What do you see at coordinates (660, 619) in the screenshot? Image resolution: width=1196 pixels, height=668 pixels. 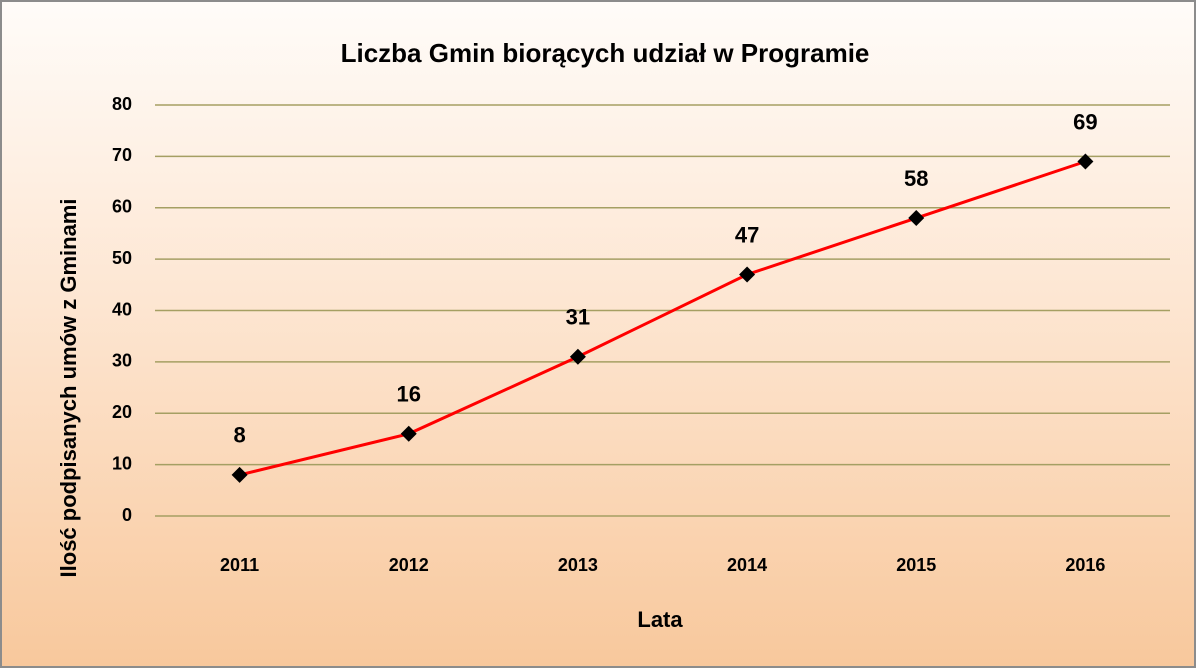 I see `x-axis-label: Lata` at bounding box center [660, 619].